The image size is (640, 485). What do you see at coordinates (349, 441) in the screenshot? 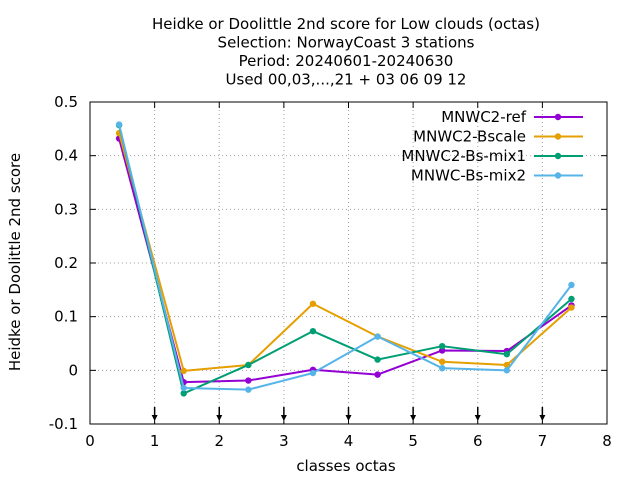
I see `x-tick-label: 4` at bounding box center [349, 441].